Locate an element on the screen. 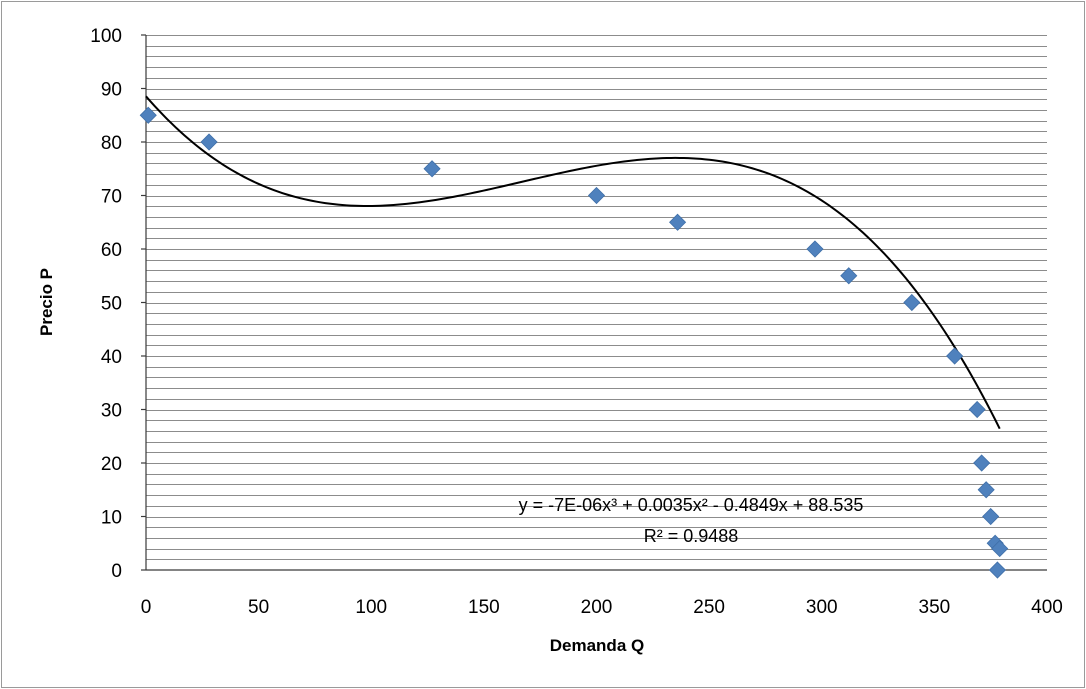 The image size is (1086, 689). x-tick-label-400: 400 is located at coordinates (1047, 607).